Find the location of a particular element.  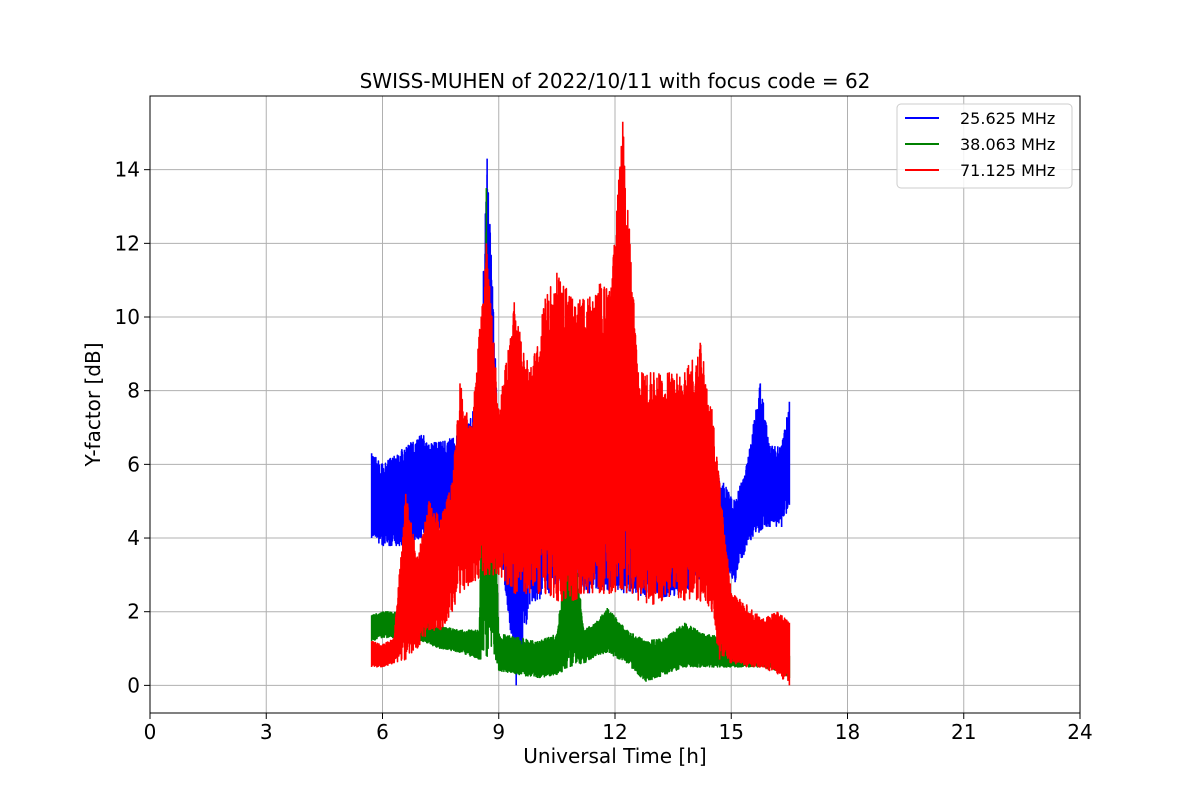

legend-box is located at coordinates (984, 146).